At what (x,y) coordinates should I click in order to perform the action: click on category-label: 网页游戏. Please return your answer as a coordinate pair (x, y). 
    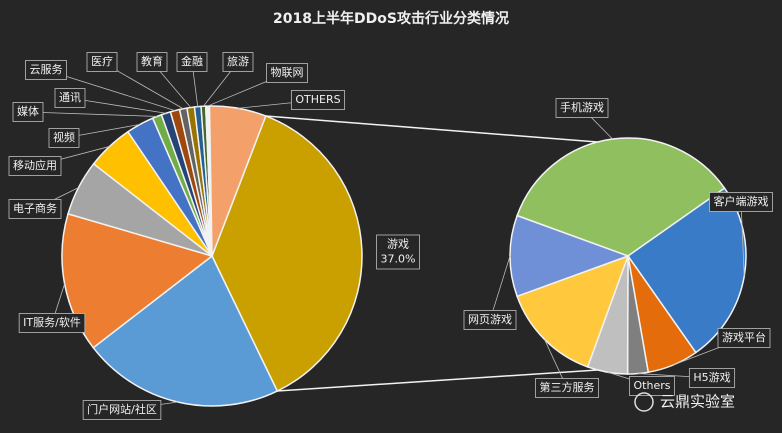
    Looking at the image, I should click on (490, 319).